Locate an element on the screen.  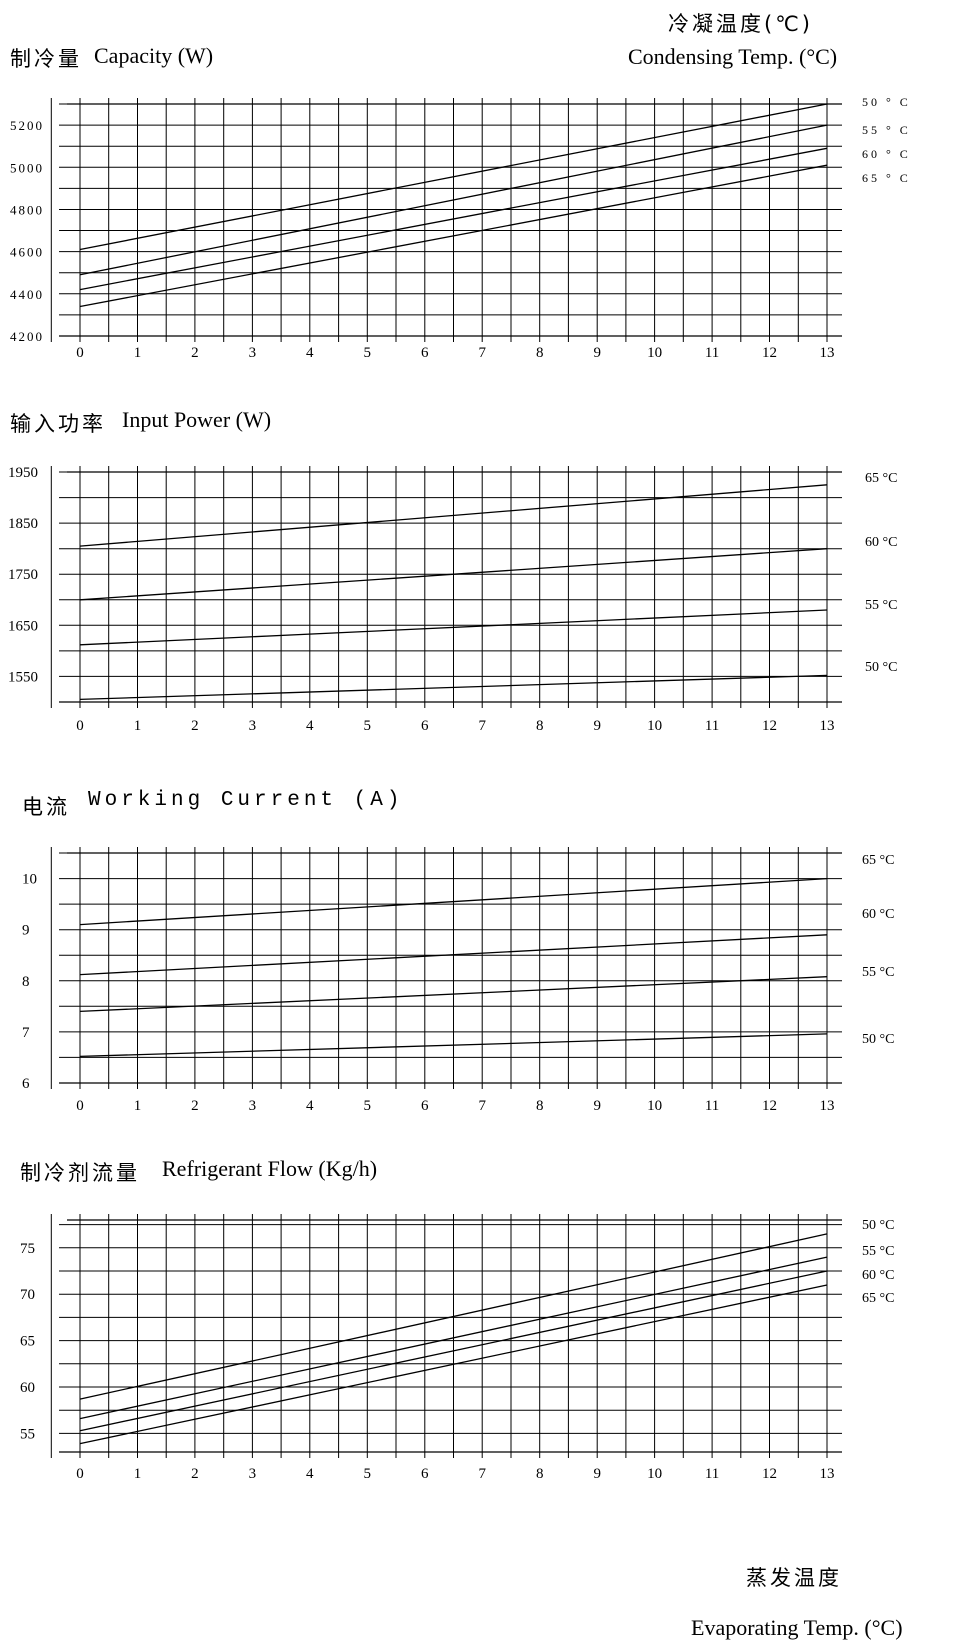
y-tick-label: 8 is located at coordinates (26, 982).